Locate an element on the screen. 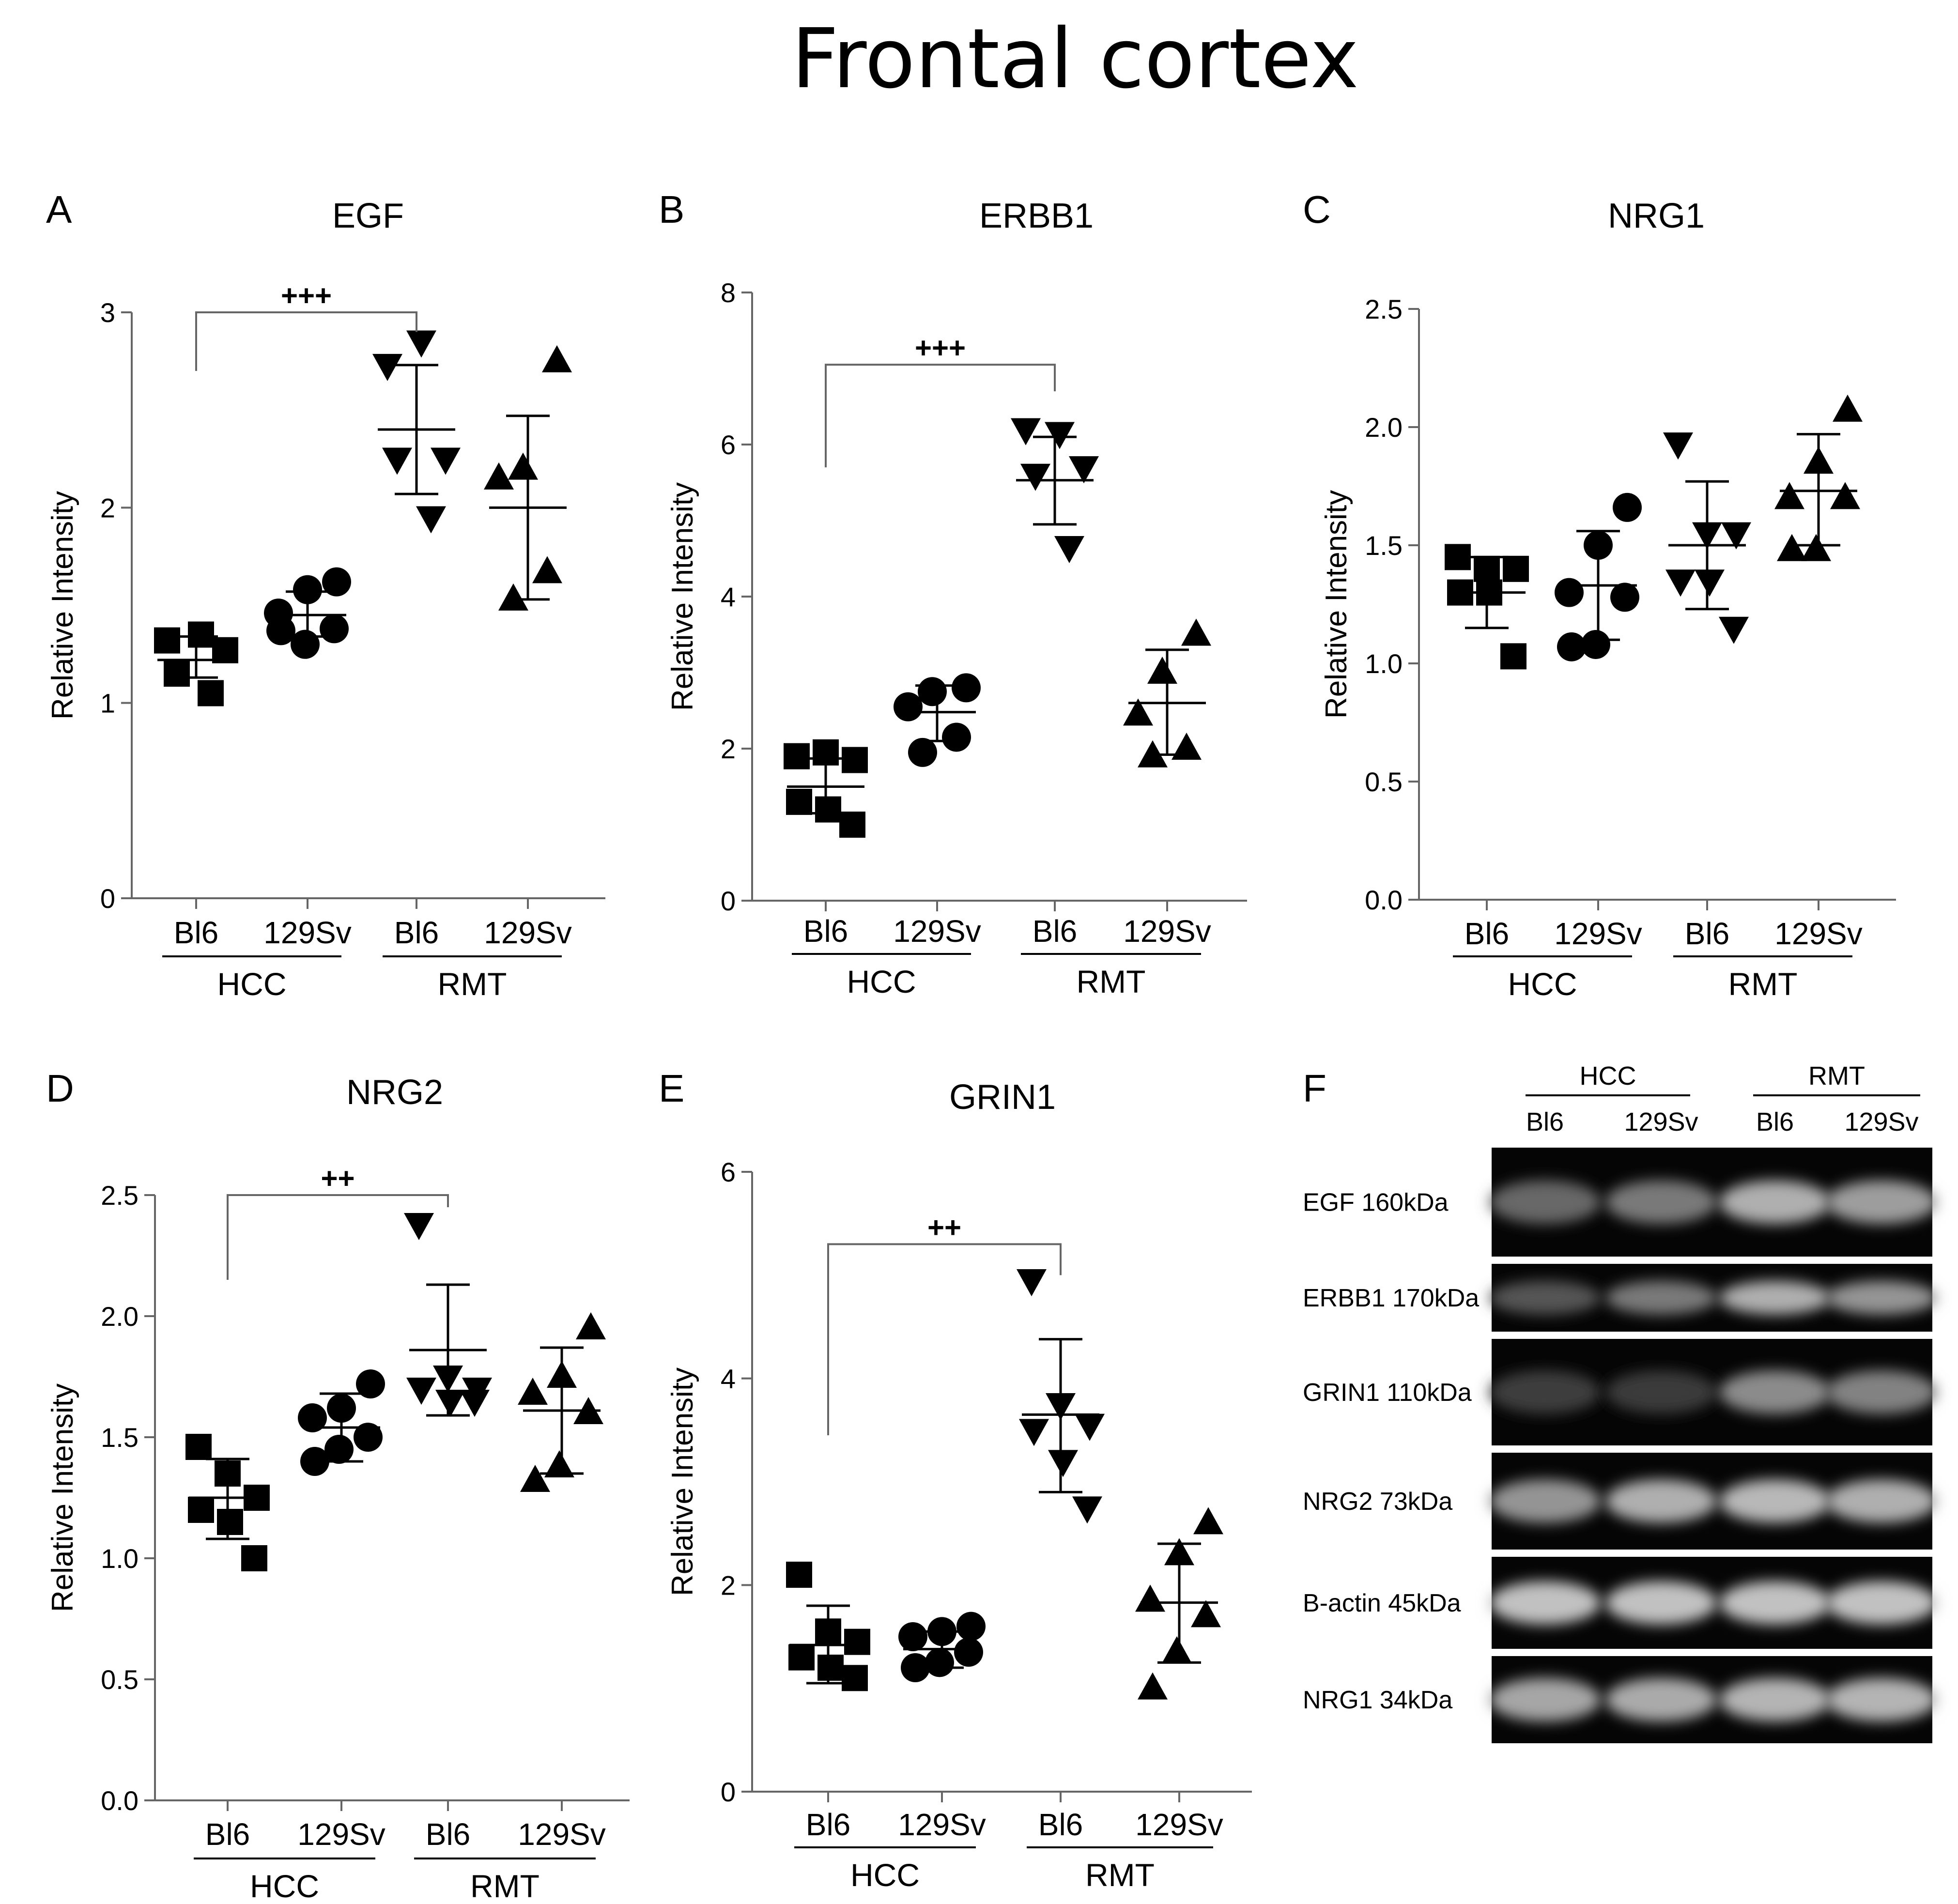  panel-letter: F is located at coordinates (1314, 1088).